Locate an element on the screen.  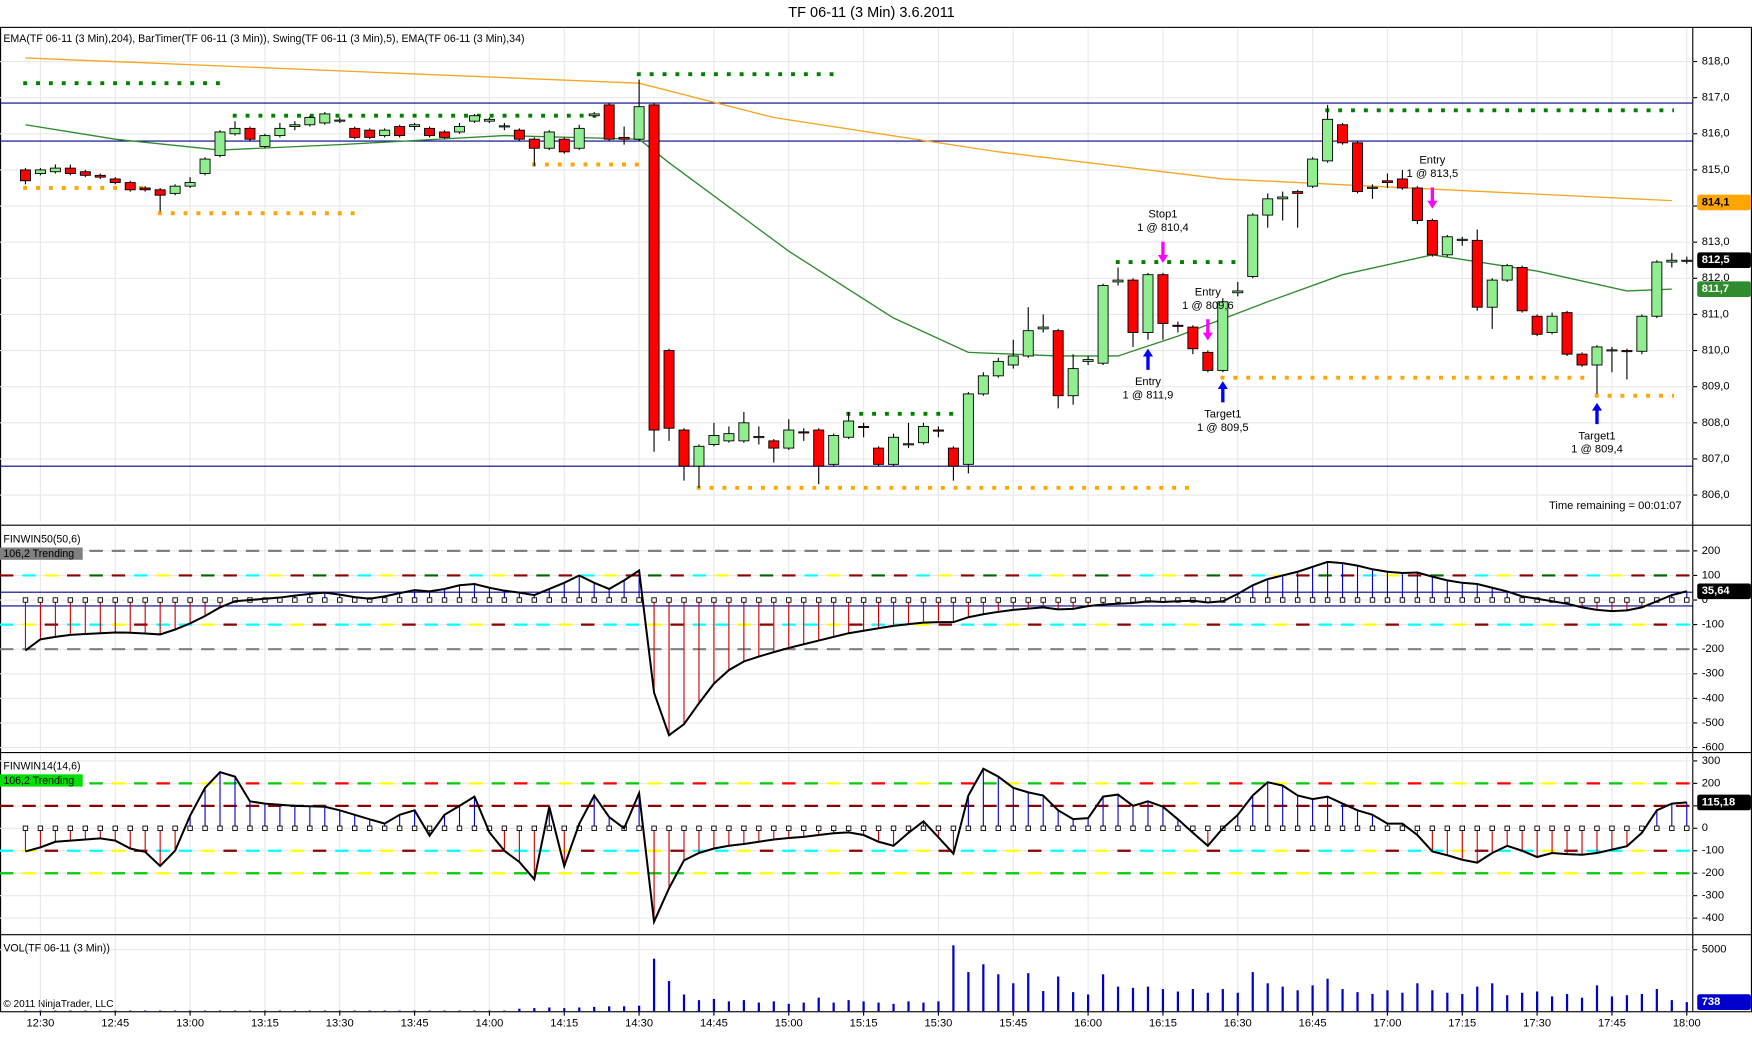
y-tick-label: 812,0 is located at coordinates (1716, 278).